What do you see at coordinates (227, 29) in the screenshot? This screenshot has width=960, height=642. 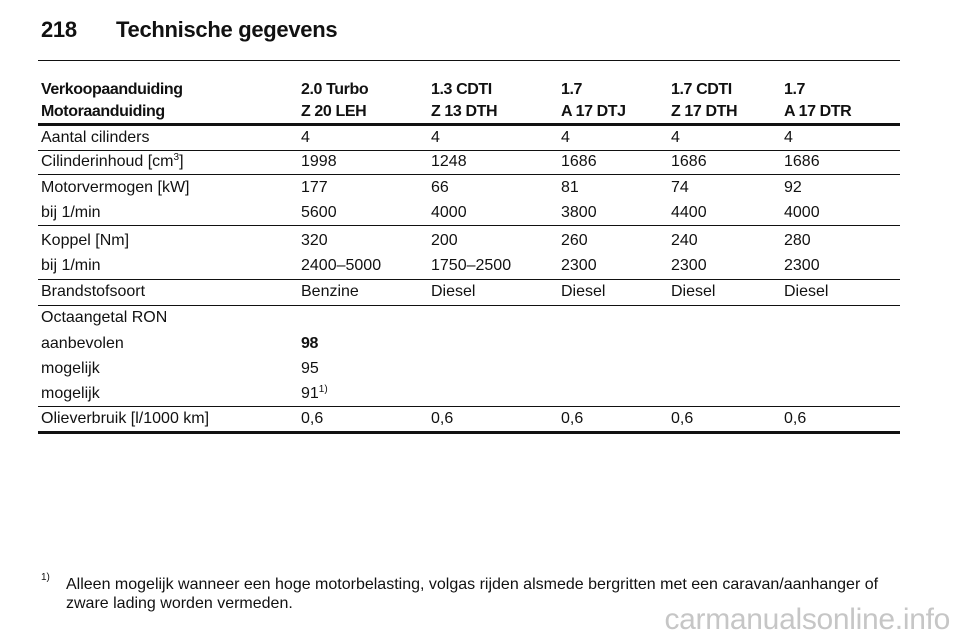 I see `page-title: Technische gegevens` at bounding box center [227, 29].